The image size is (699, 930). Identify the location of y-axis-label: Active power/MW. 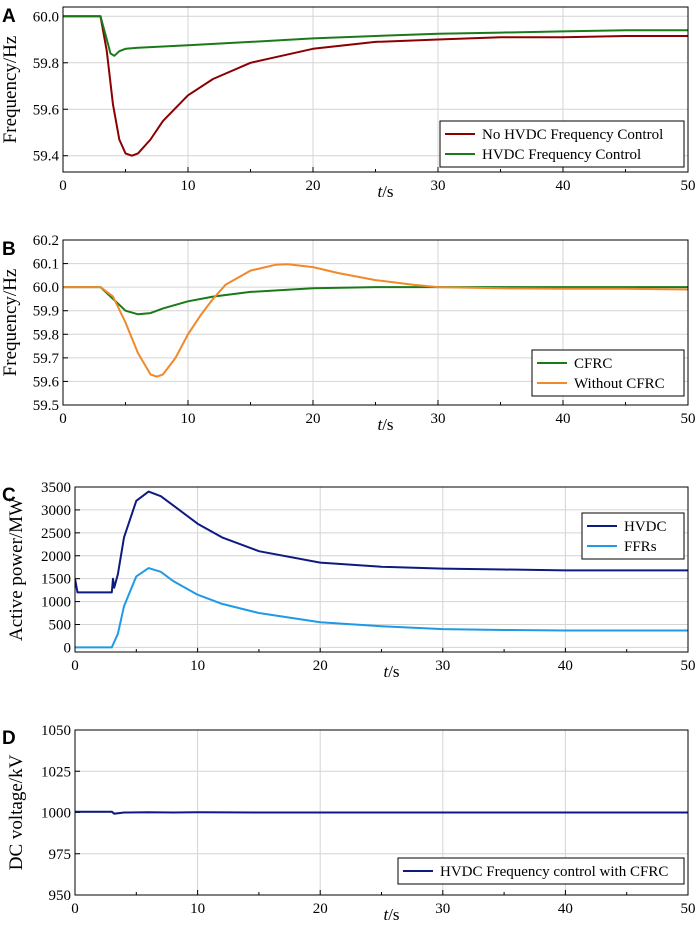
(16, 569).